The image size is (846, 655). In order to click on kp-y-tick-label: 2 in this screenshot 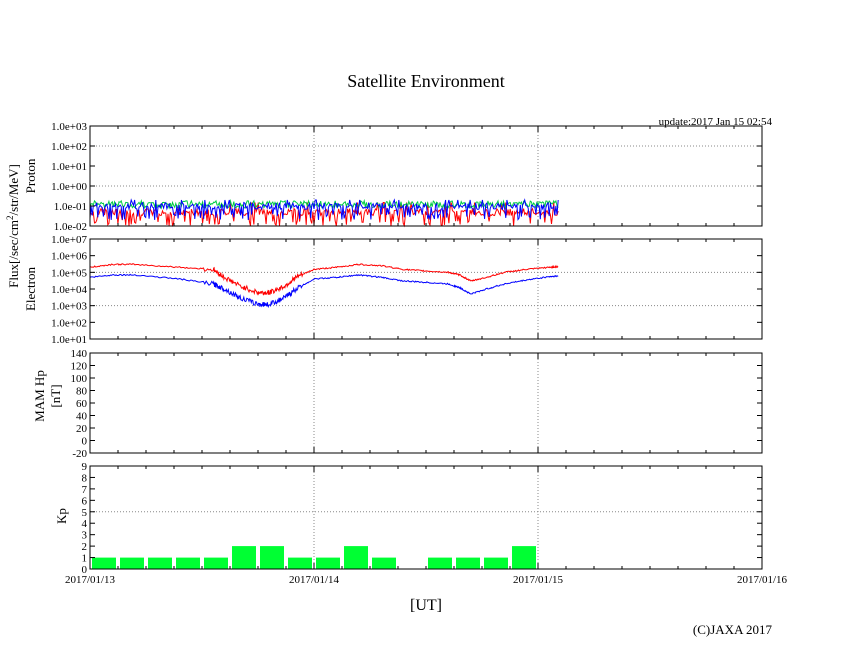, I will do `click(85, 547)`.